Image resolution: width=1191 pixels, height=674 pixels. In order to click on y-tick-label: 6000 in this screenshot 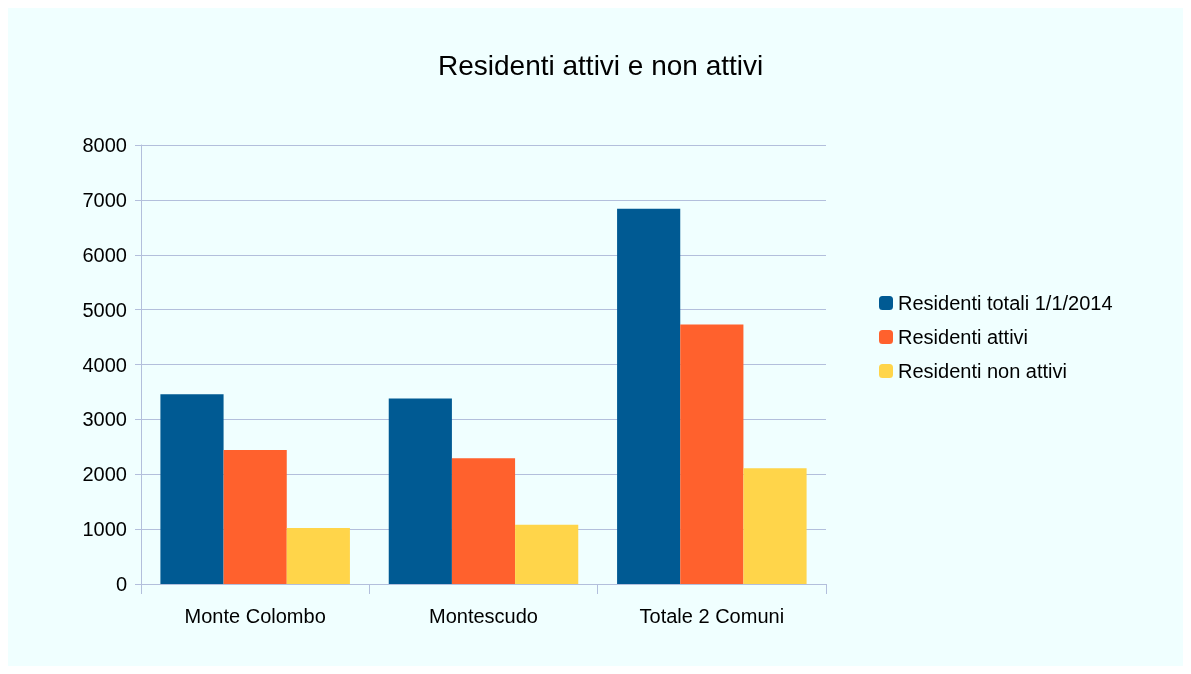, I will do `click(104, 254)`.